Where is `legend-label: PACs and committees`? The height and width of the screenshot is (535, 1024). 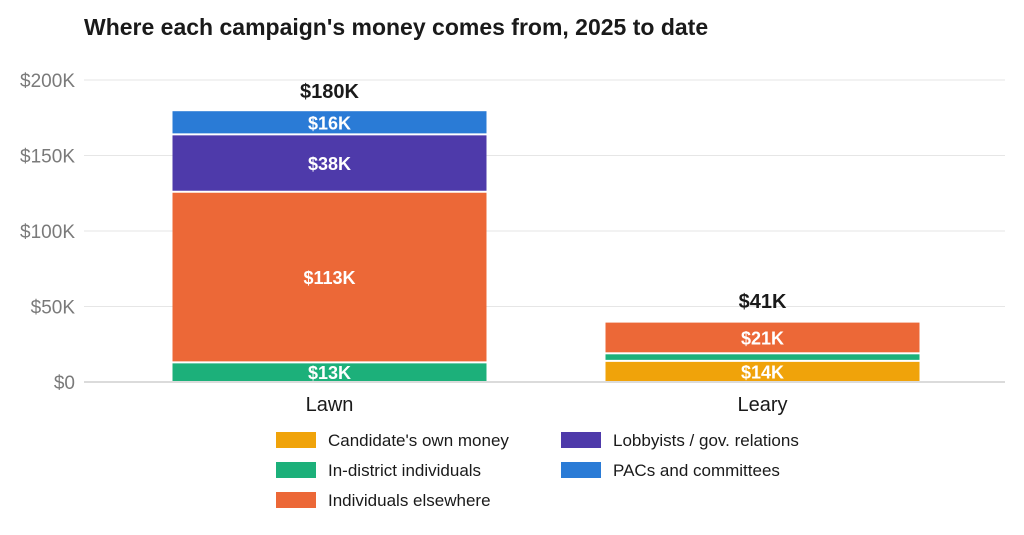 legend-label: PACs and committees is located at coordinates (696, 470).